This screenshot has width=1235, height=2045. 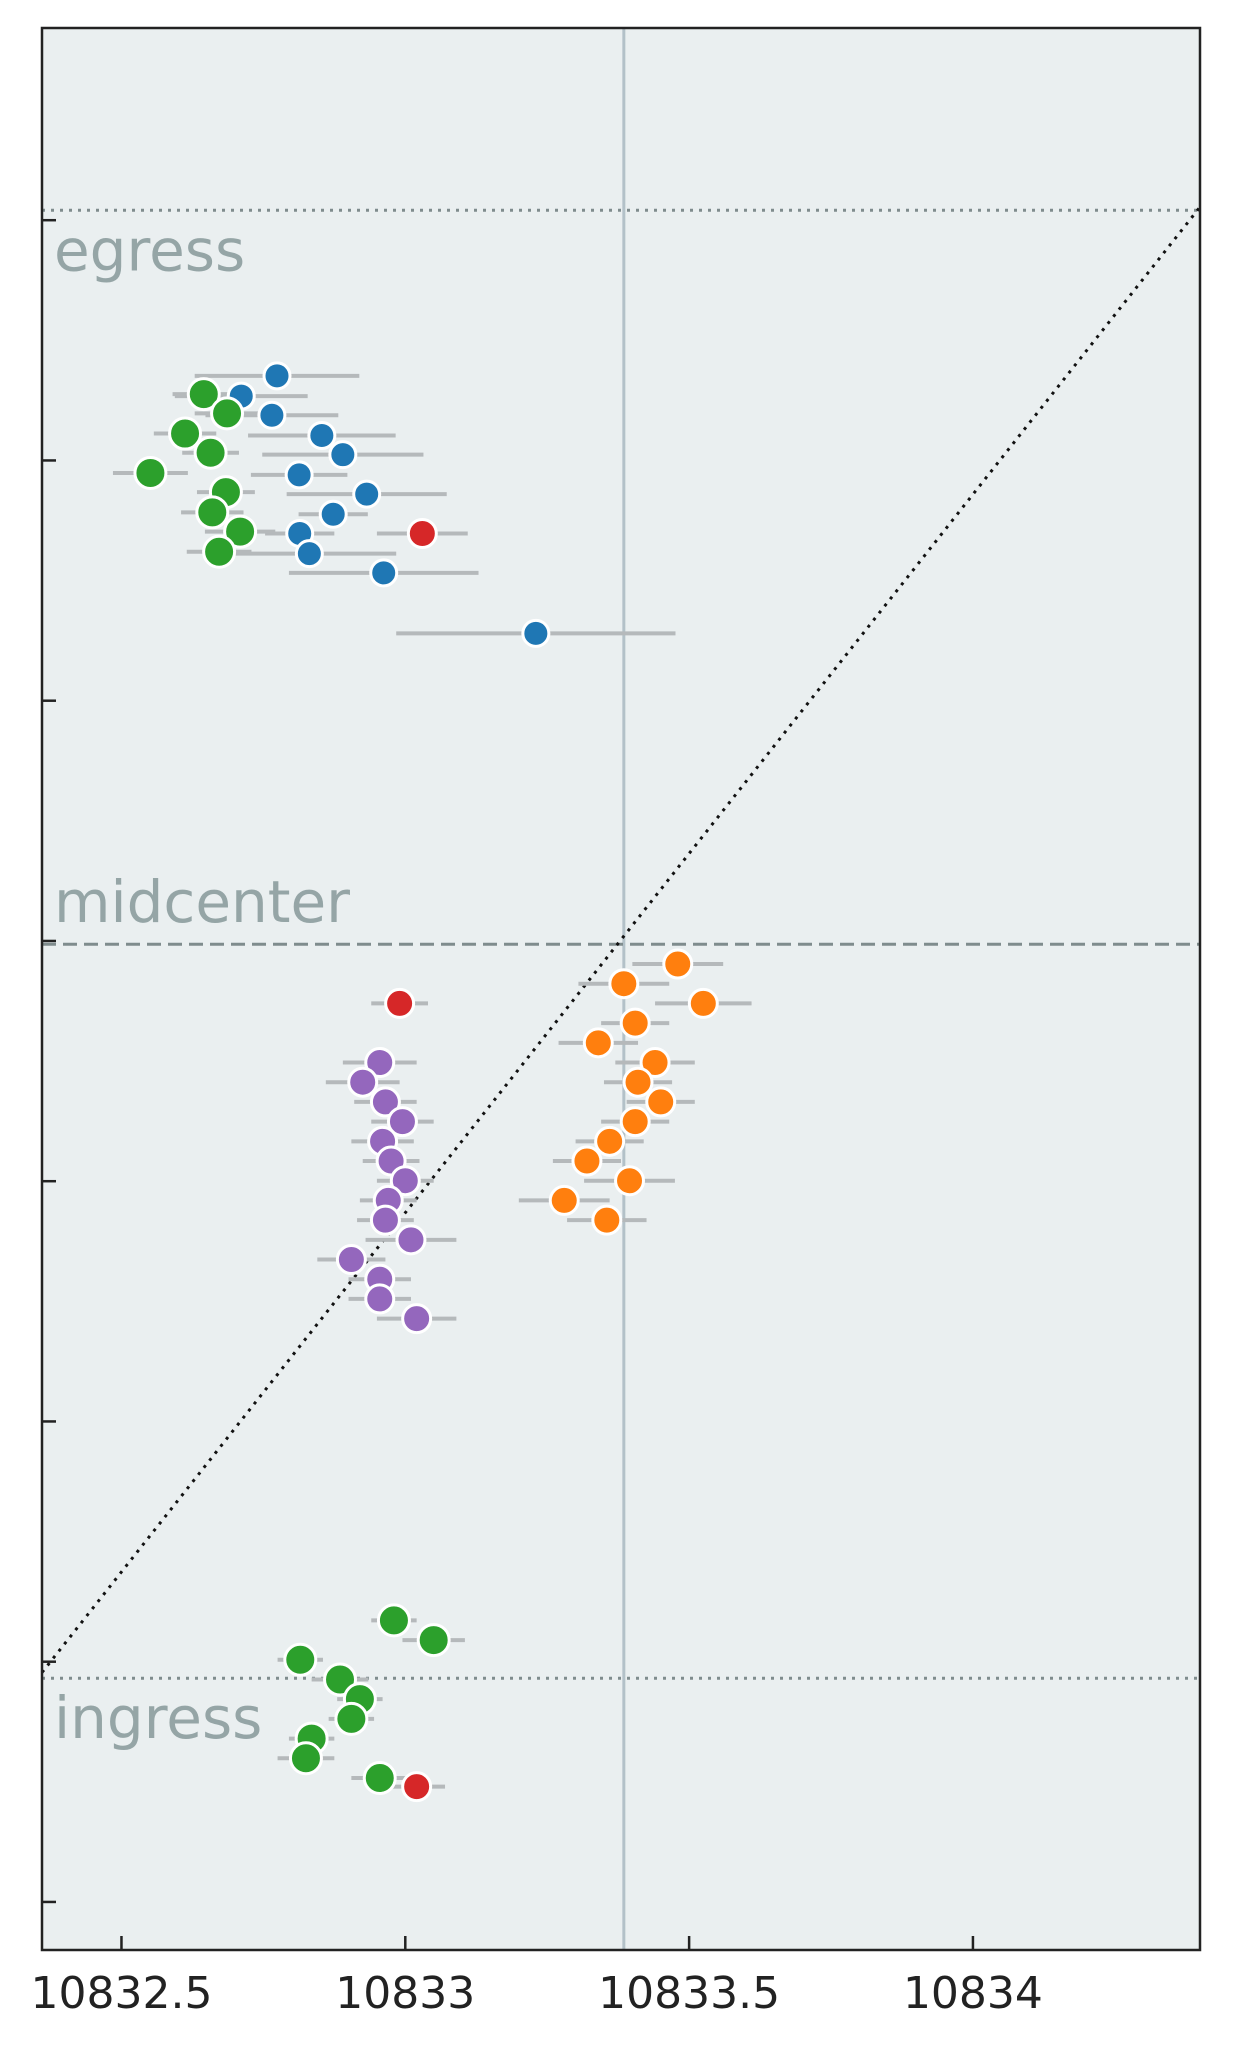 What do you see at coordinates (158, 1718) in the screenshot?
I see `ingress-label: ingress` at bounding box center [158, 1718].